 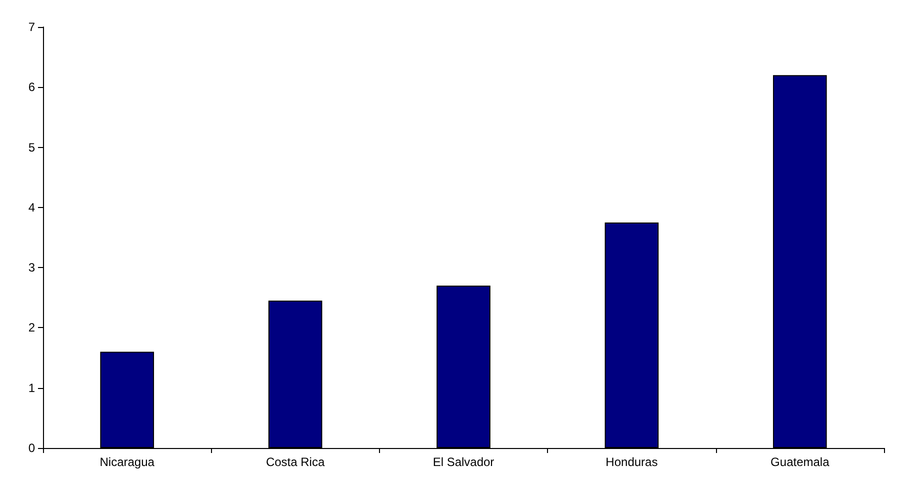 I want to click on y-tick-label: 7, so click(x=32, y=27).